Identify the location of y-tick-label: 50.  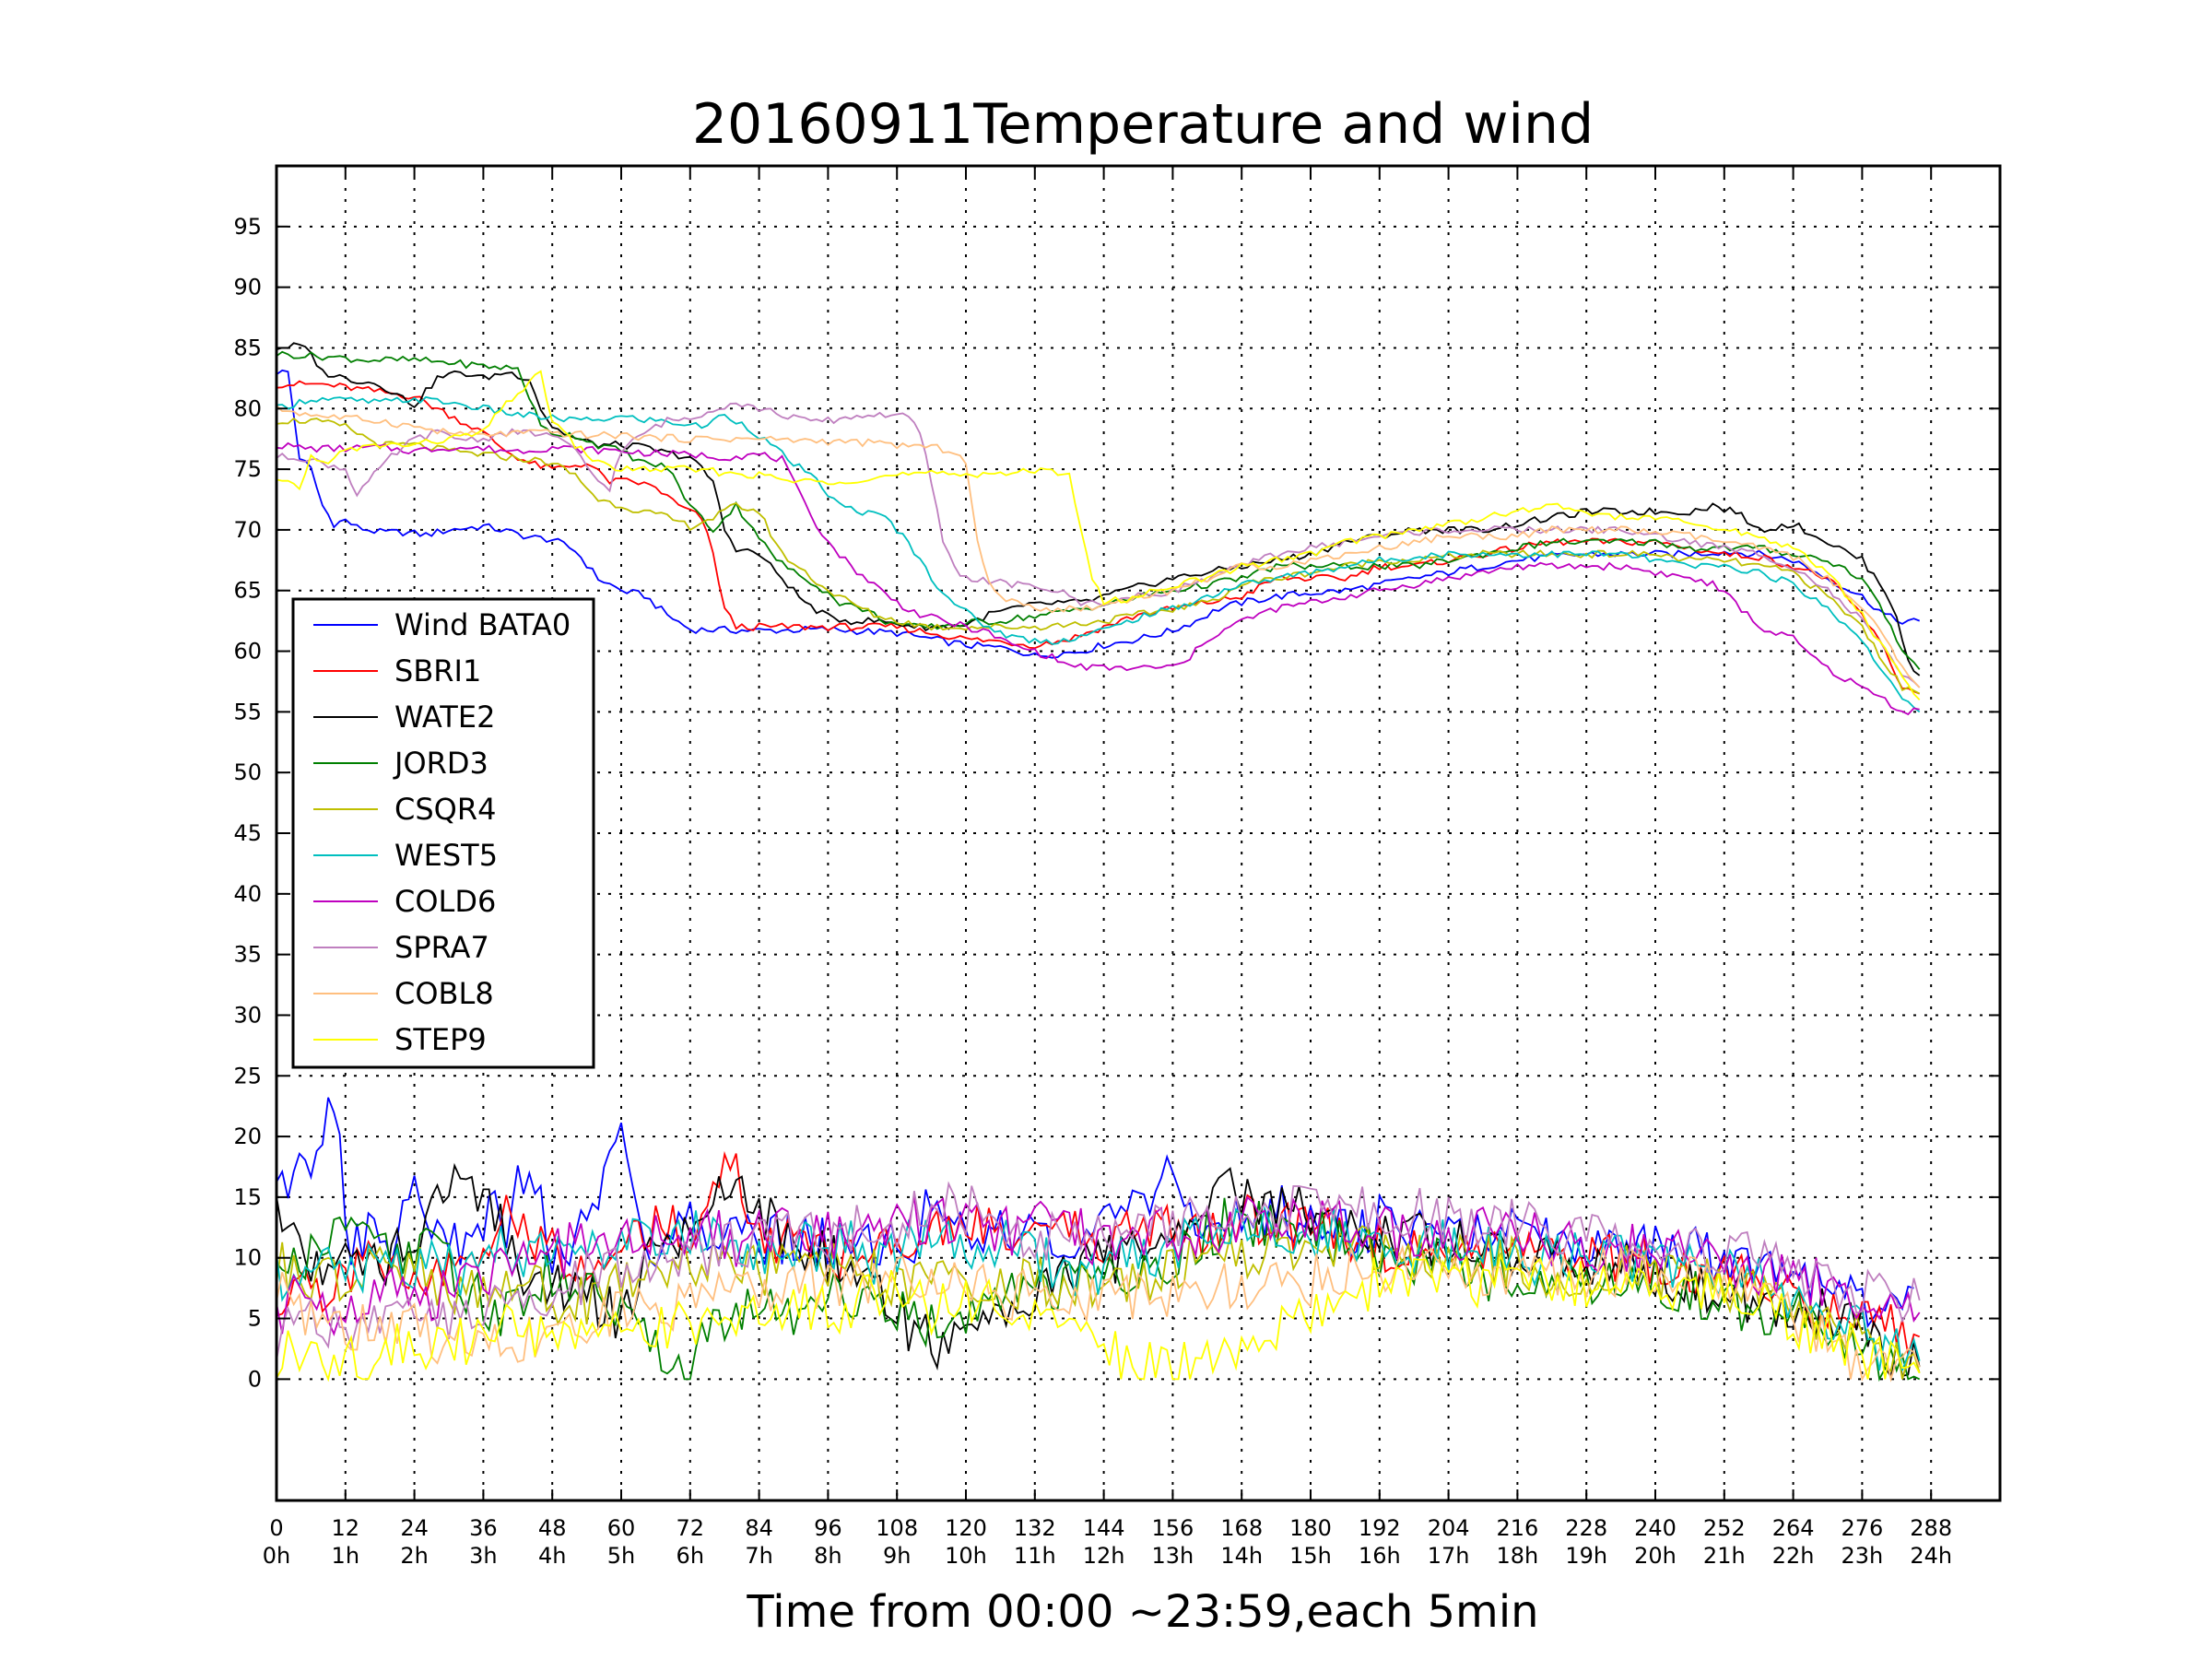
(247, 772).